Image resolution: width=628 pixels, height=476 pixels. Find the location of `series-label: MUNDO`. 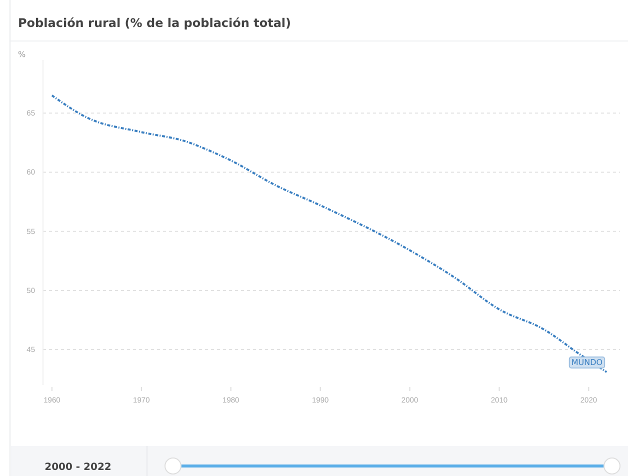

series-label: MUNDO is located at coordinates (587, 362).